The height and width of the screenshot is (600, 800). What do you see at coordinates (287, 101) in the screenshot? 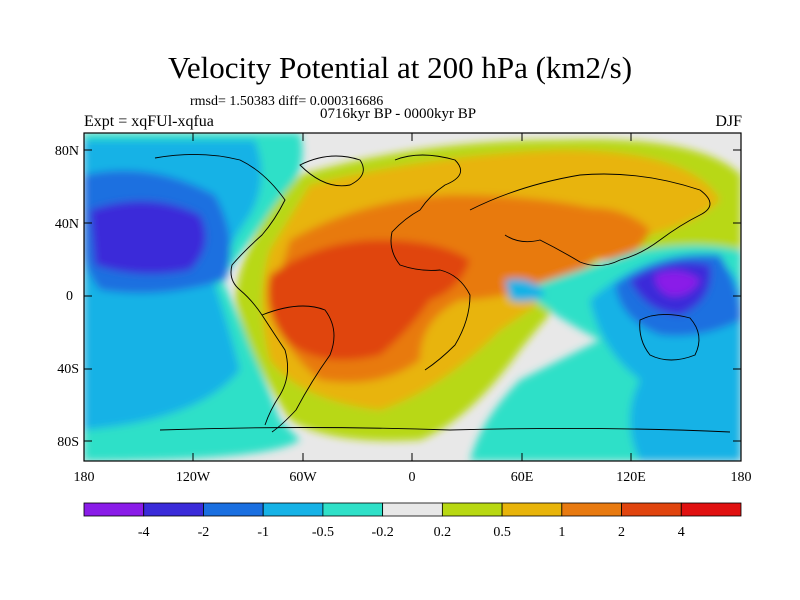
I see `stats-line: rmsd= 1.50383 diff= 0.000316686` at bounding box center [287, 101].